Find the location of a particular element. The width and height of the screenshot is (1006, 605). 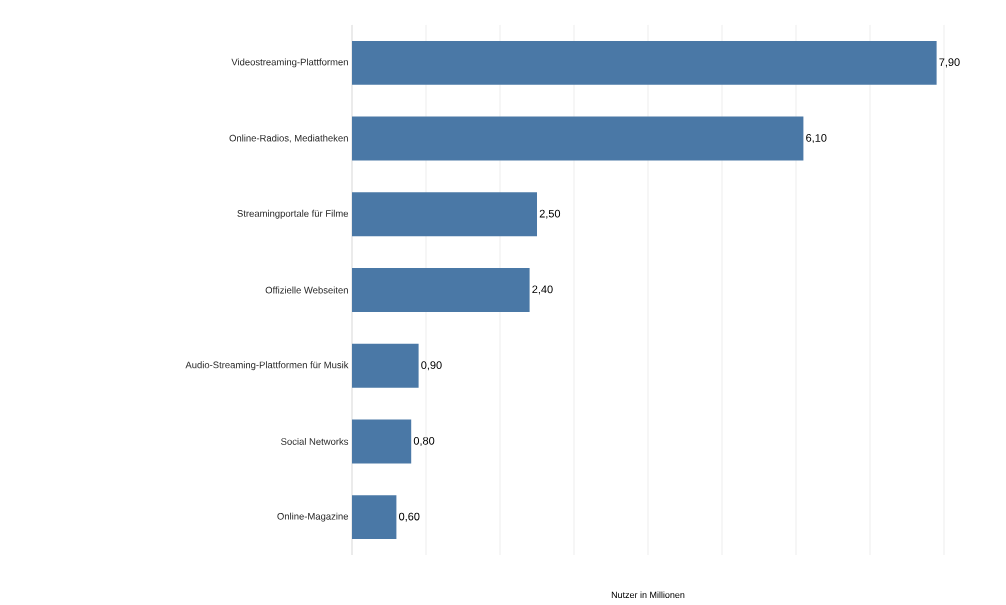

y-tick-label: Videostreaming-Plattformen is located at coordinates (289, 63).